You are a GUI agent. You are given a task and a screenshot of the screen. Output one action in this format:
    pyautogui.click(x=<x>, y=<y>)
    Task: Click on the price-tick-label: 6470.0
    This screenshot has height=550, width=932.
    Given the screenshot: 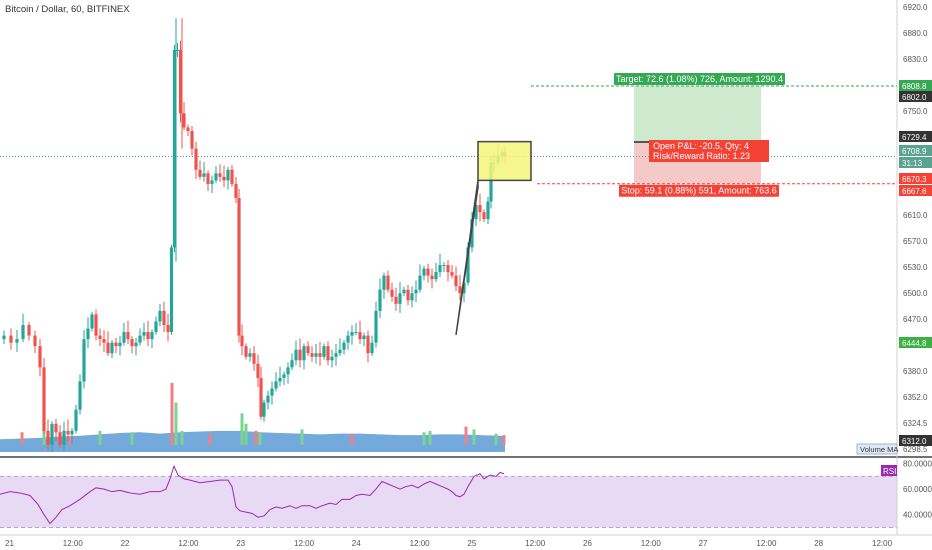 What is the action you would take?
    pyautogui.click(x=915, y=319)
    